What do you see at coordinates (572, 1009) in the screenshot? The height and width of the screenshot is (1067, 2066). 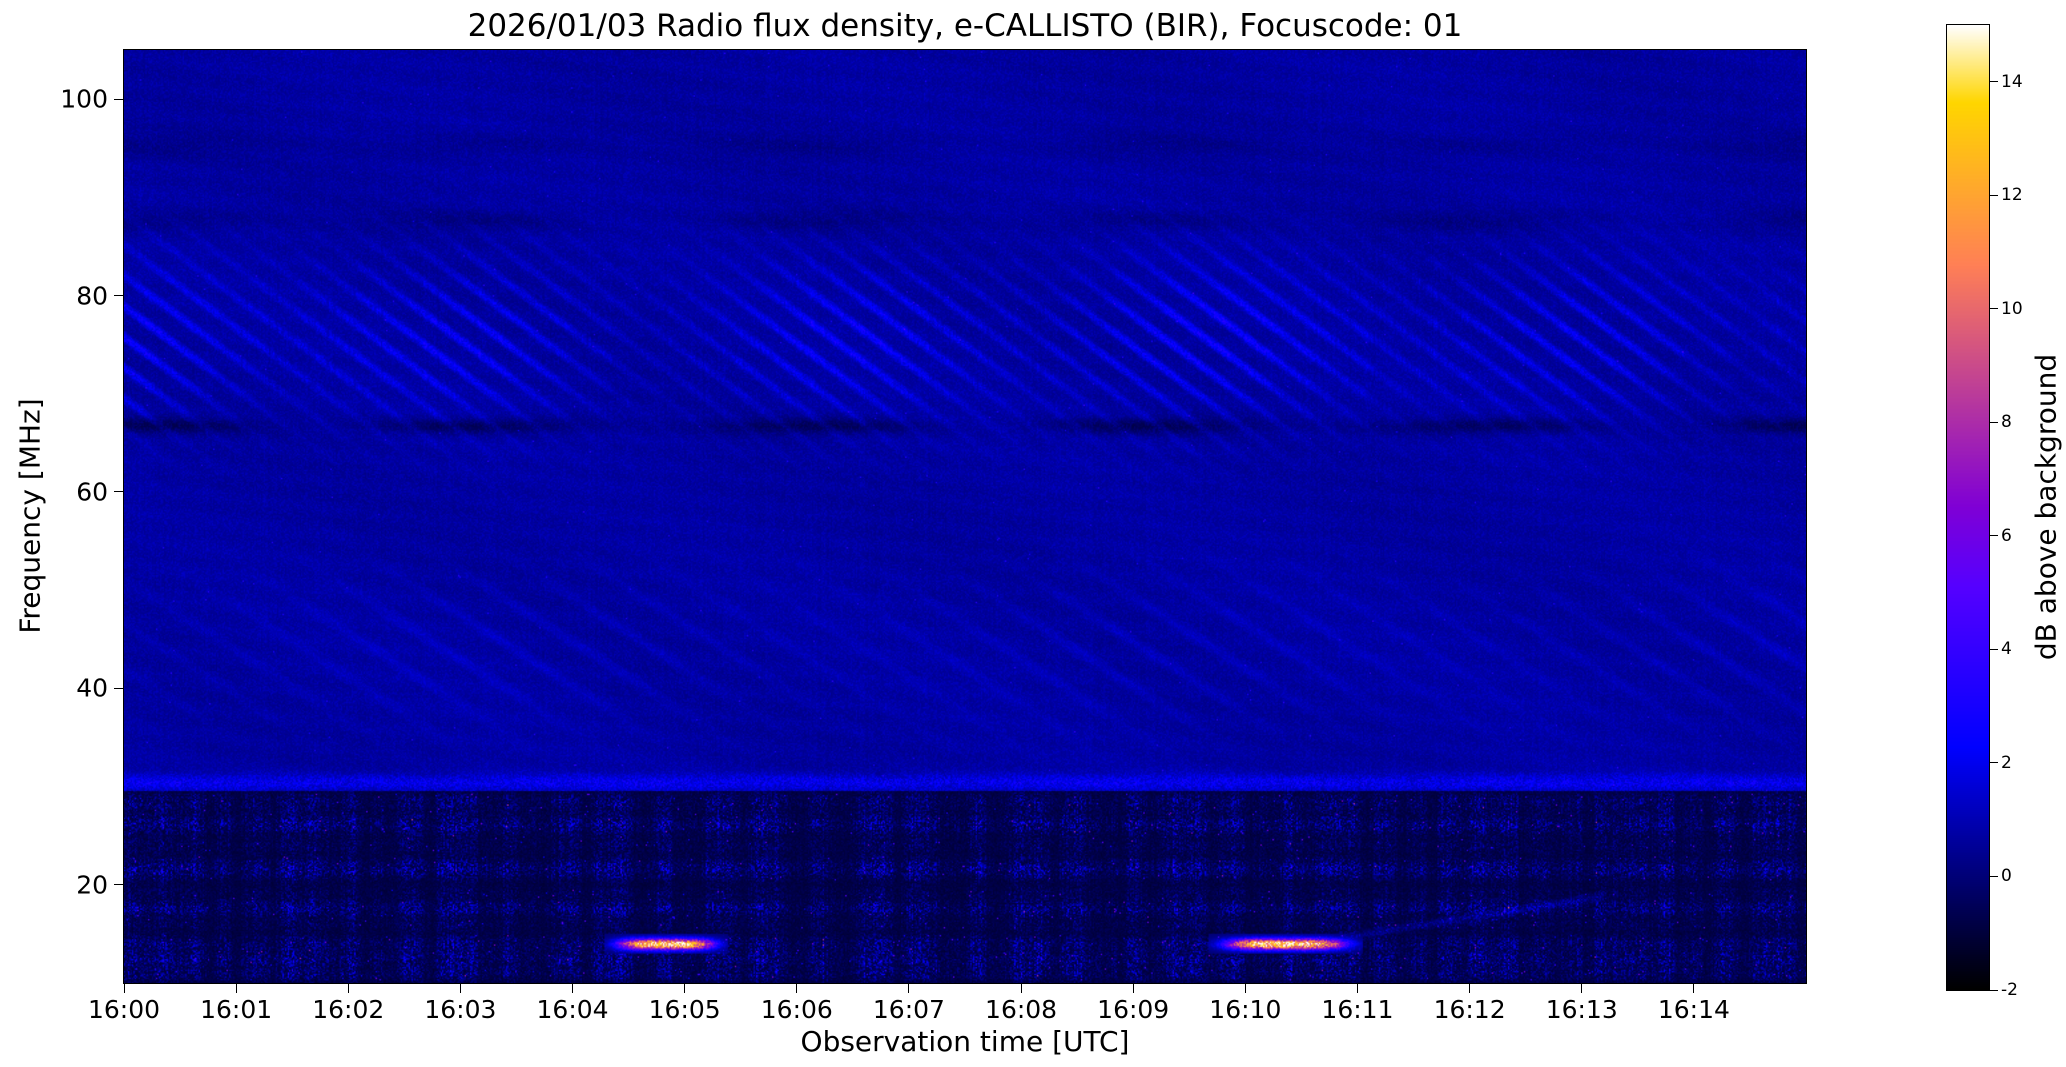 I see `x-tick-label: 16:04` at bounding box center [572, 1009].